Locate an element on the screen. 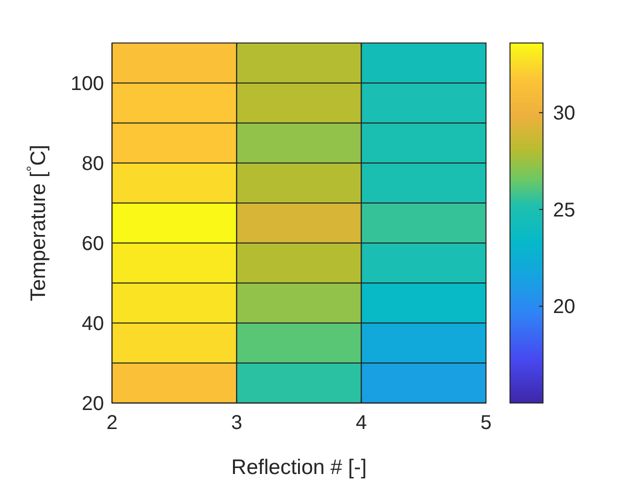 The height and width of the screenshot is (481, 634). y-tick-label: 80 is located at coordinates (93, 164).